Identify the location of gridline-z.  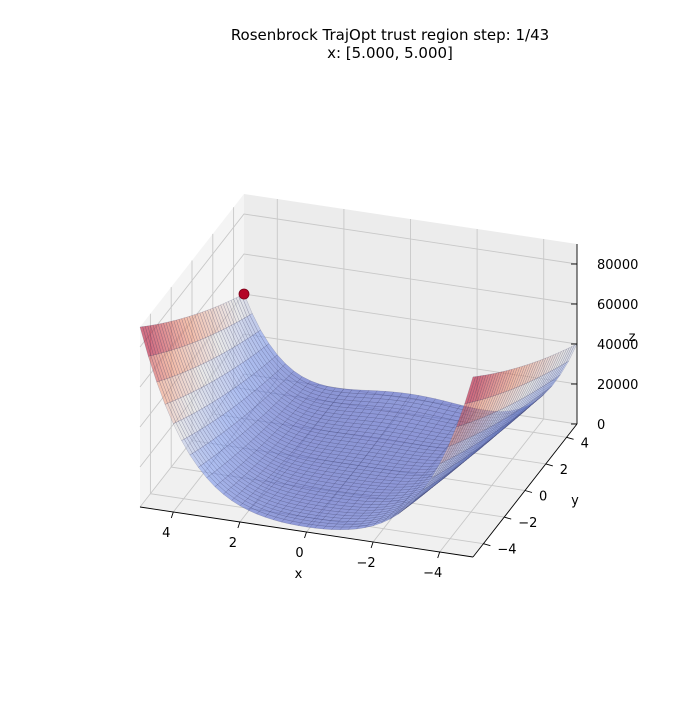
(358, 280).